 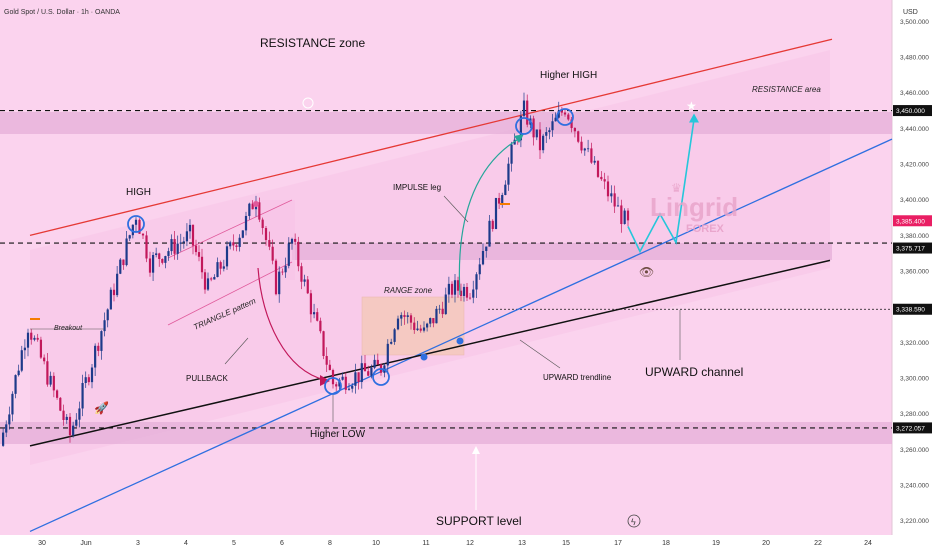 What do you see at coordinates (694, 372) in the screenshot?
I see `upward-channel-label: UPWARD channel` at bounding box center [694, 372].